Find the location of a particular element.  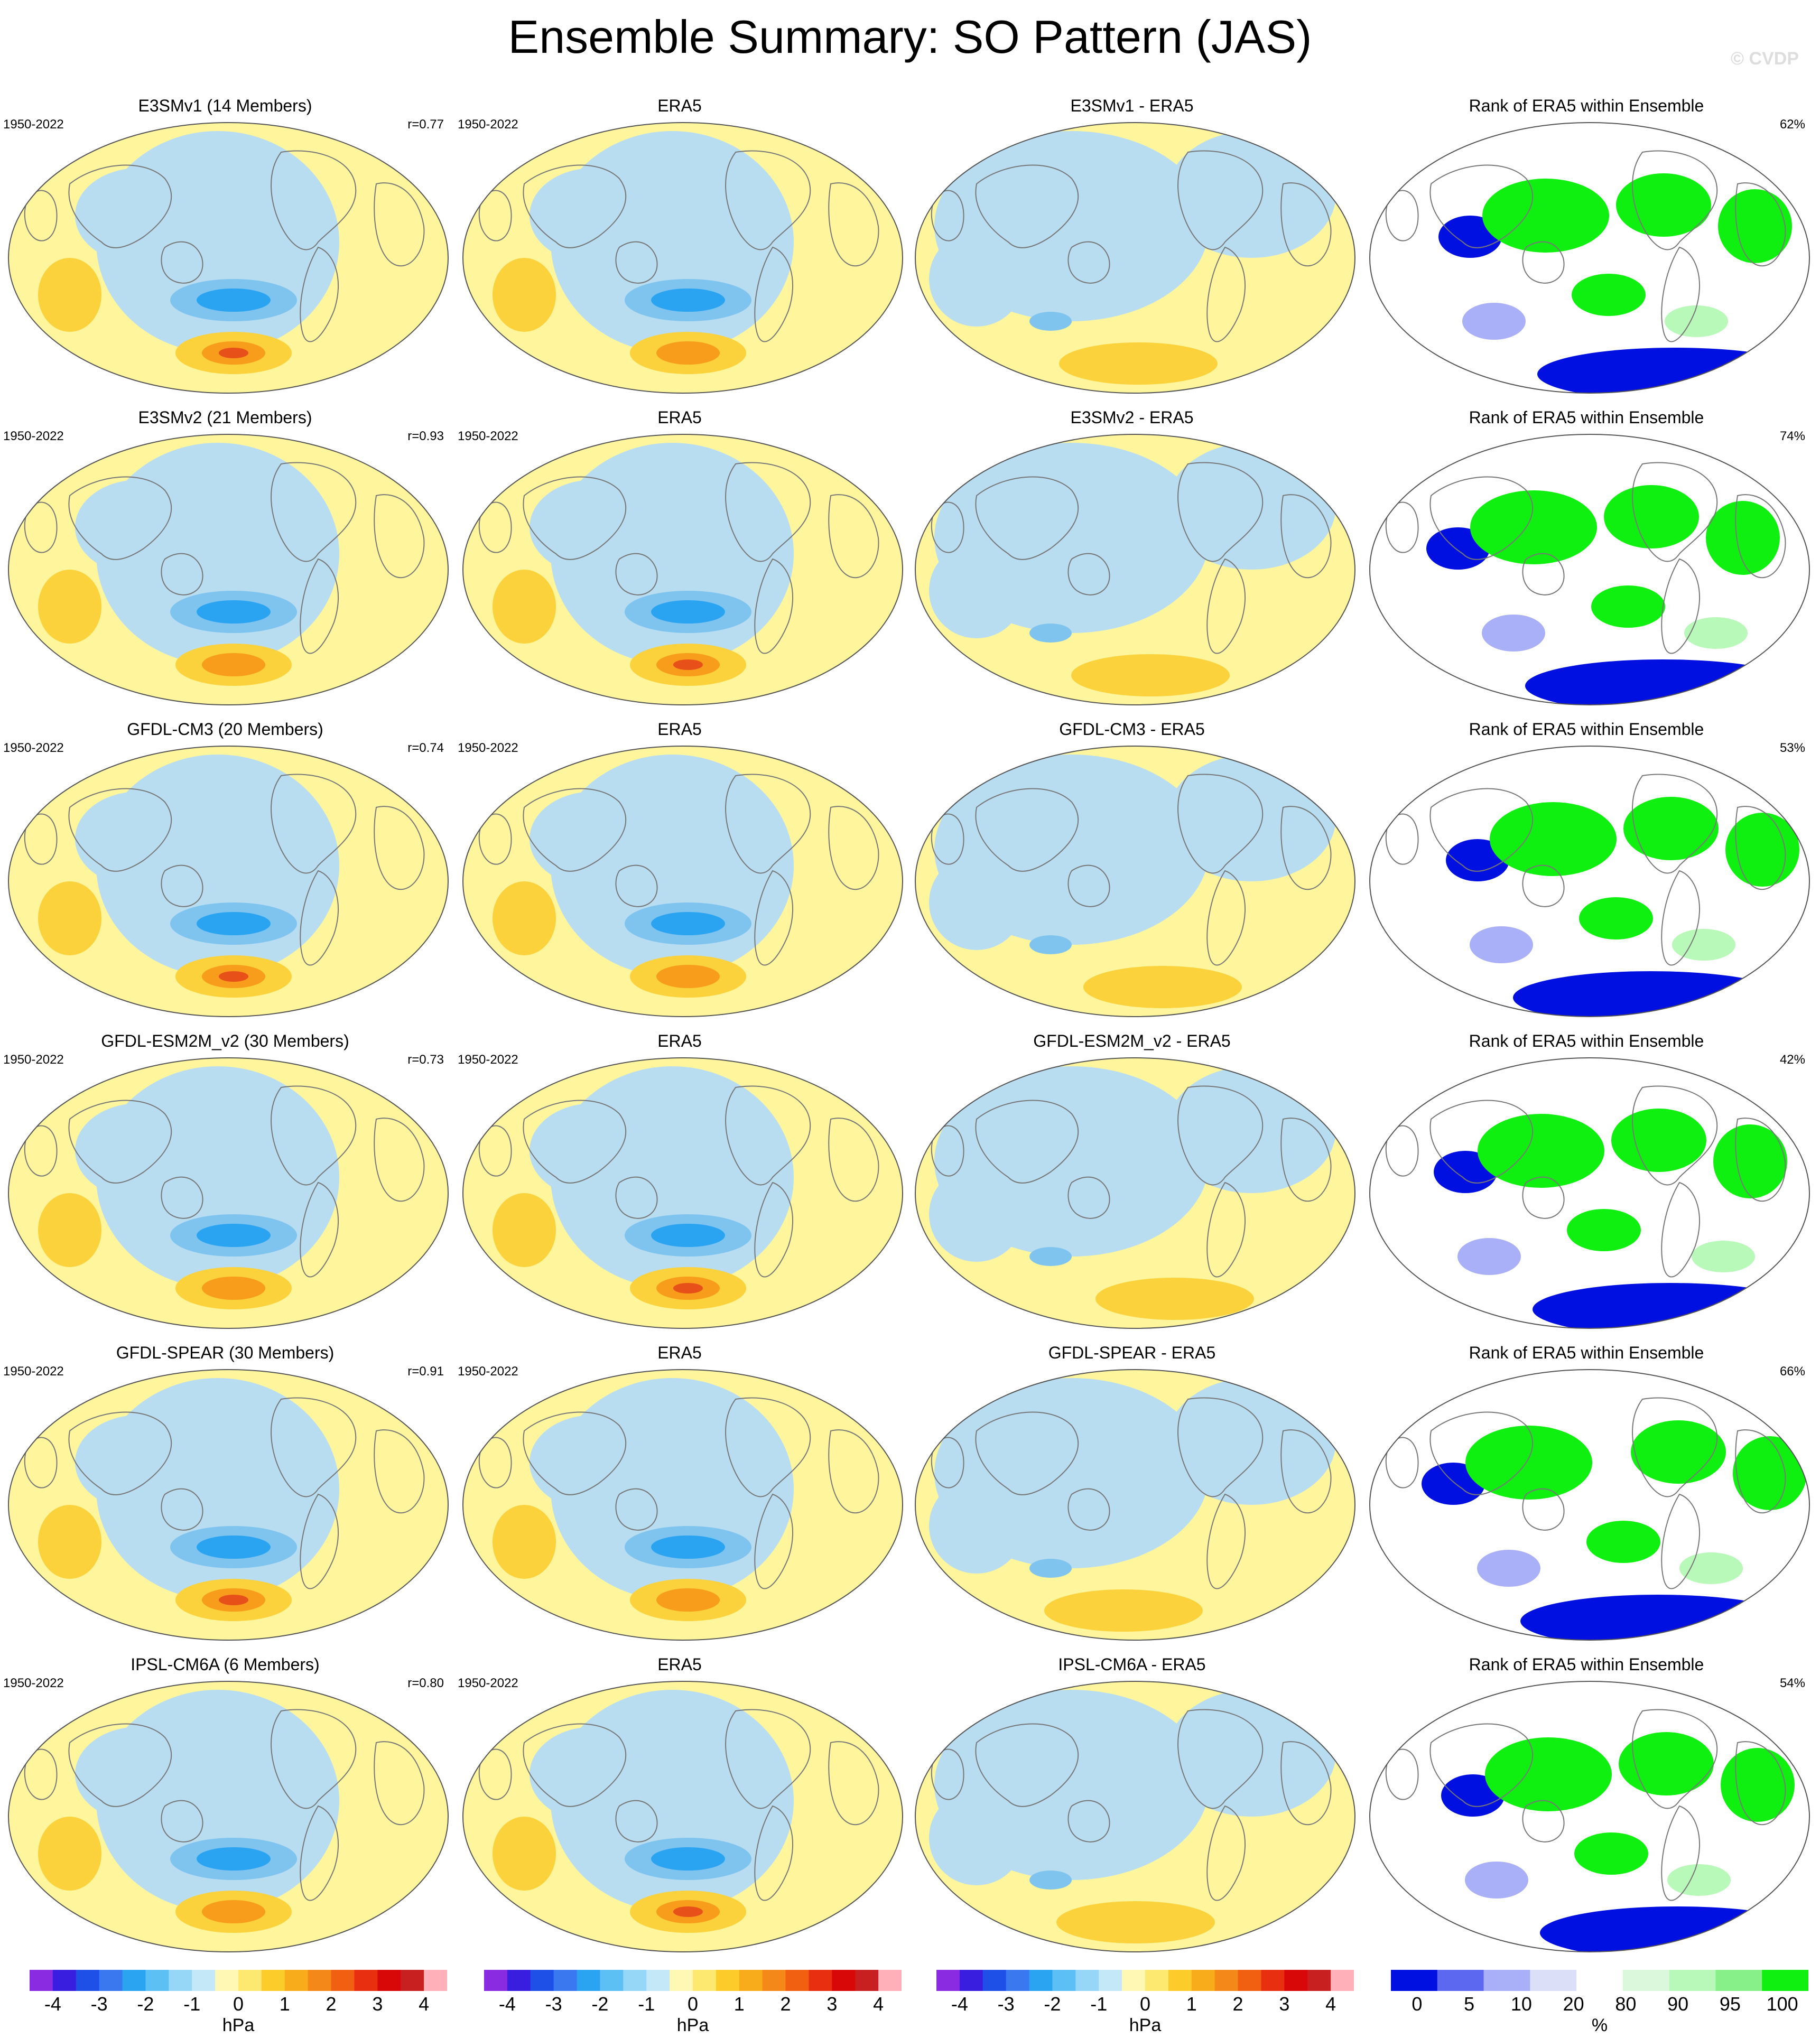

panel-rank-5: Rank of ERA5 within Ensemble 66% is located at coordinates (1586, 1495).